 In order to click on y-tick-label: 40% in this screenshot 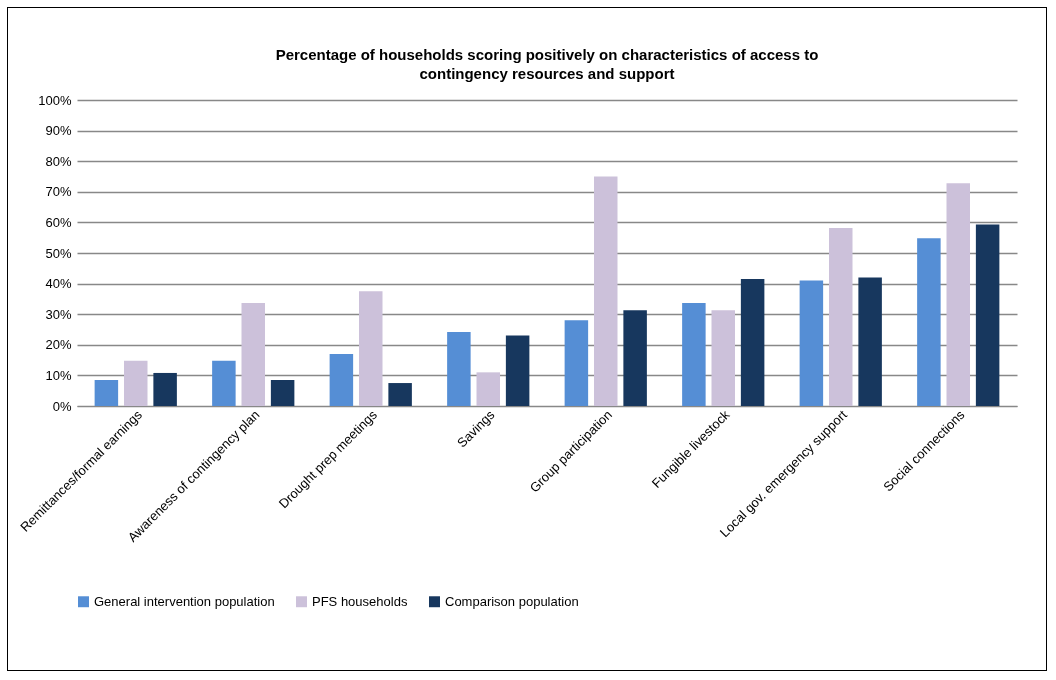, I will do `click(58, 284)`.